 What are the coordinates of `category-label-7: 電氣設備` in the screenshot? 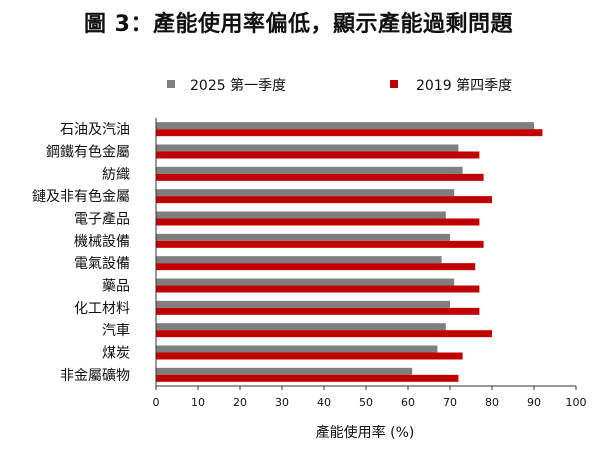 It's located at (102, 264).